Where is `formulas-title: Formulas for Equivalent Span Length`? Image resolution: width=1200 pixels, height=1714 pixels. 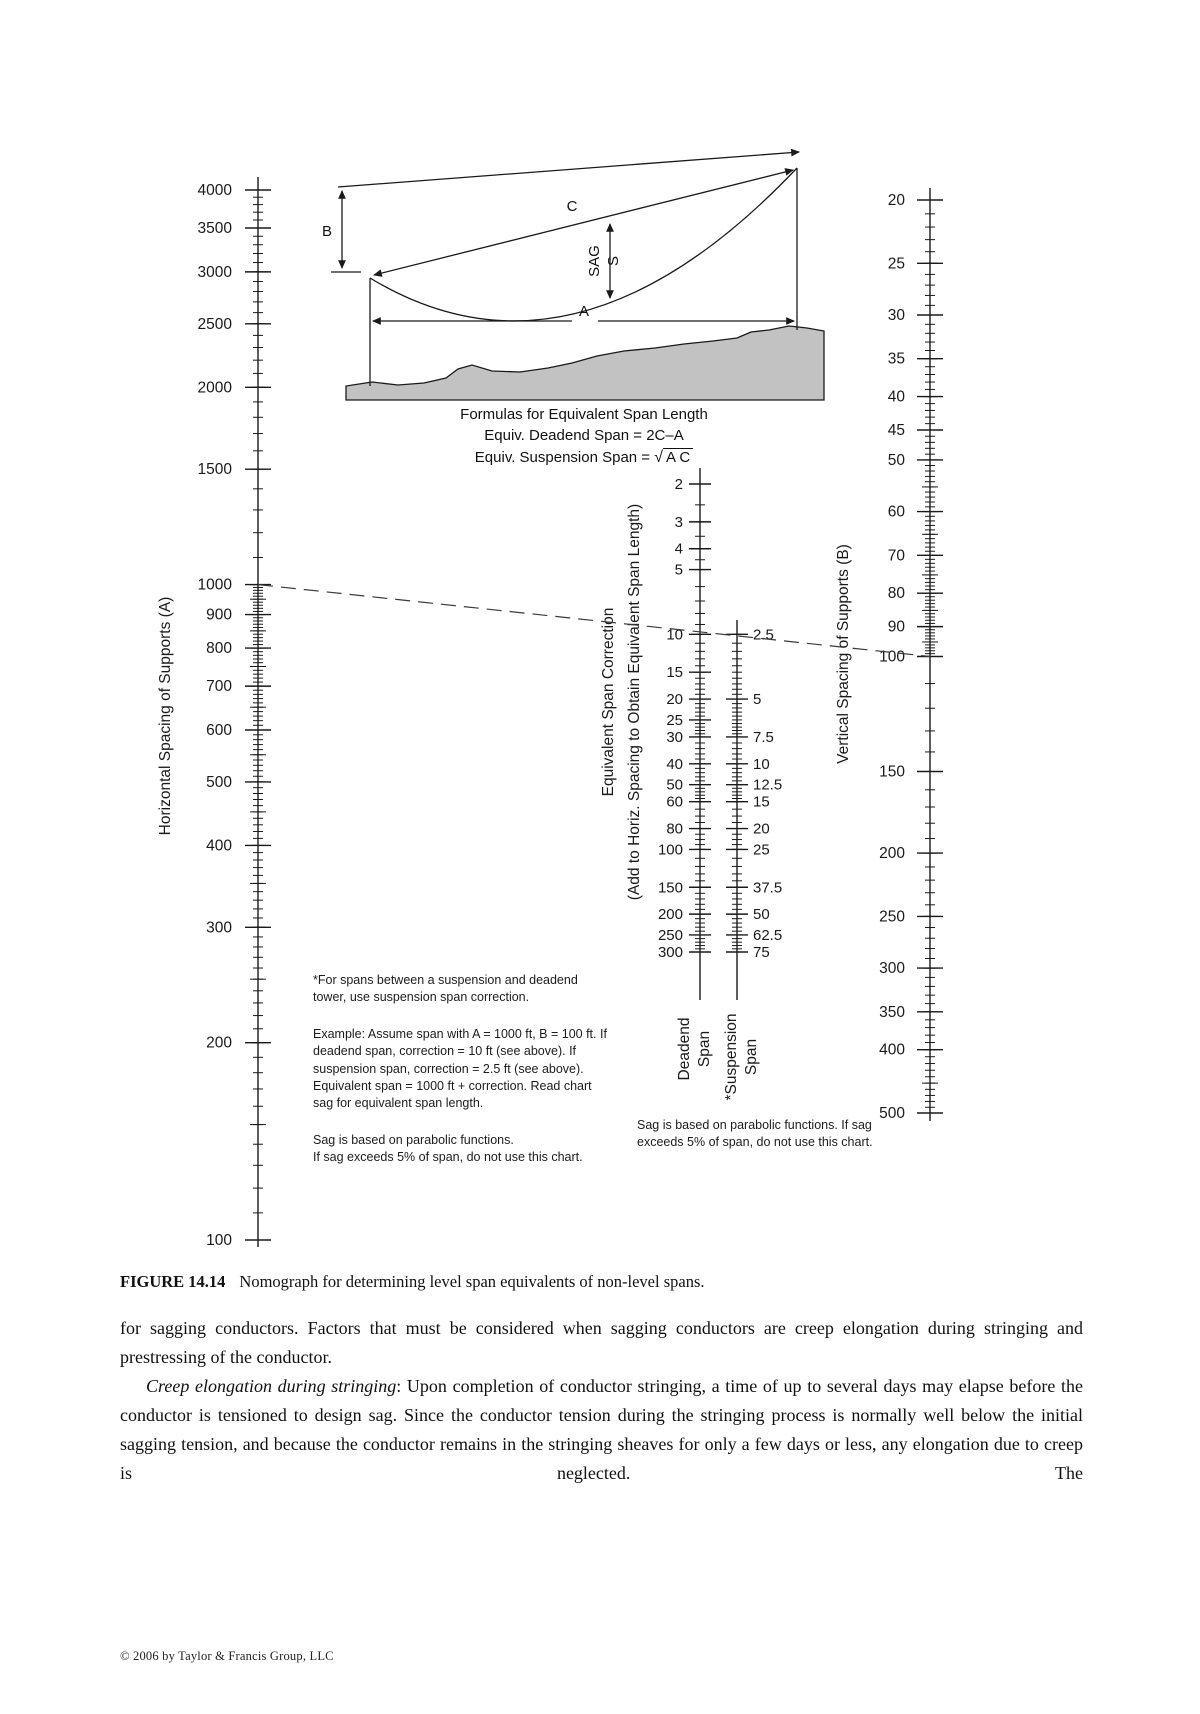 formulas-title: Formulas for Equivalent Span Length is located at coordinates (584, 414).